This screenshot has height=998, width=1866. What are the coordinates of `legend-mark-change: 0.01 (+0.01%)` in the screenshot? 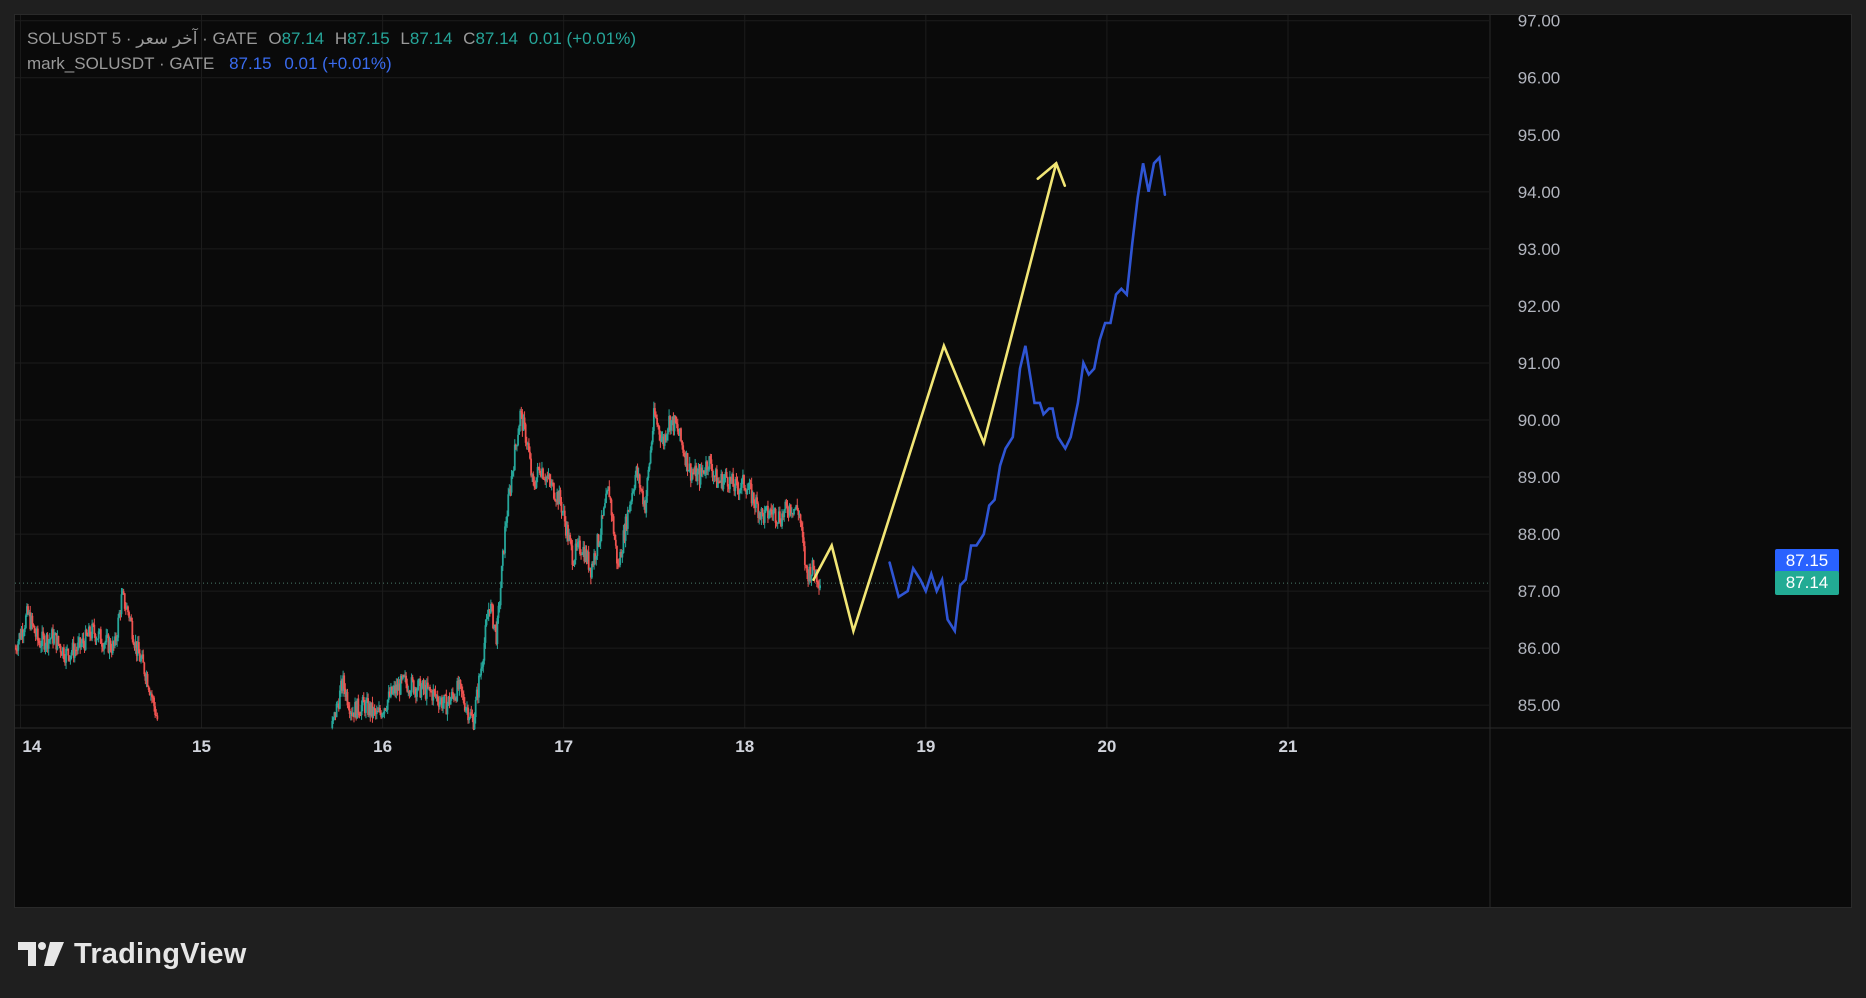 It's located at (338, 63).